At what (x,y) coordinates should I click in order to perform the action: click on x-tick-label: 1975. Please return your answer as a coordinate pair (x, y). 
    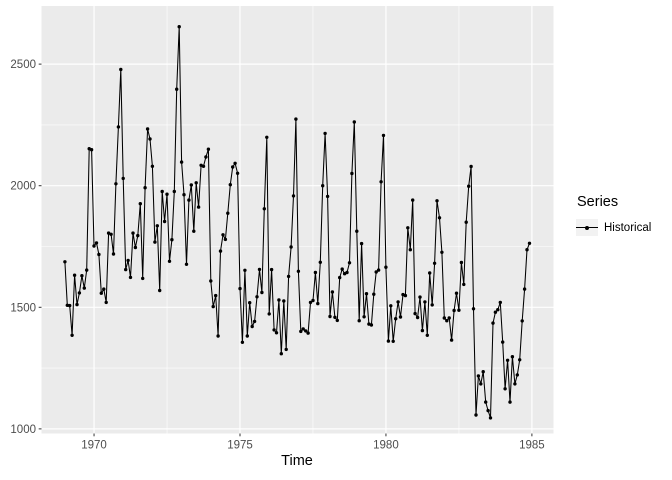
    Looking at the image, I should click on (240, 446).